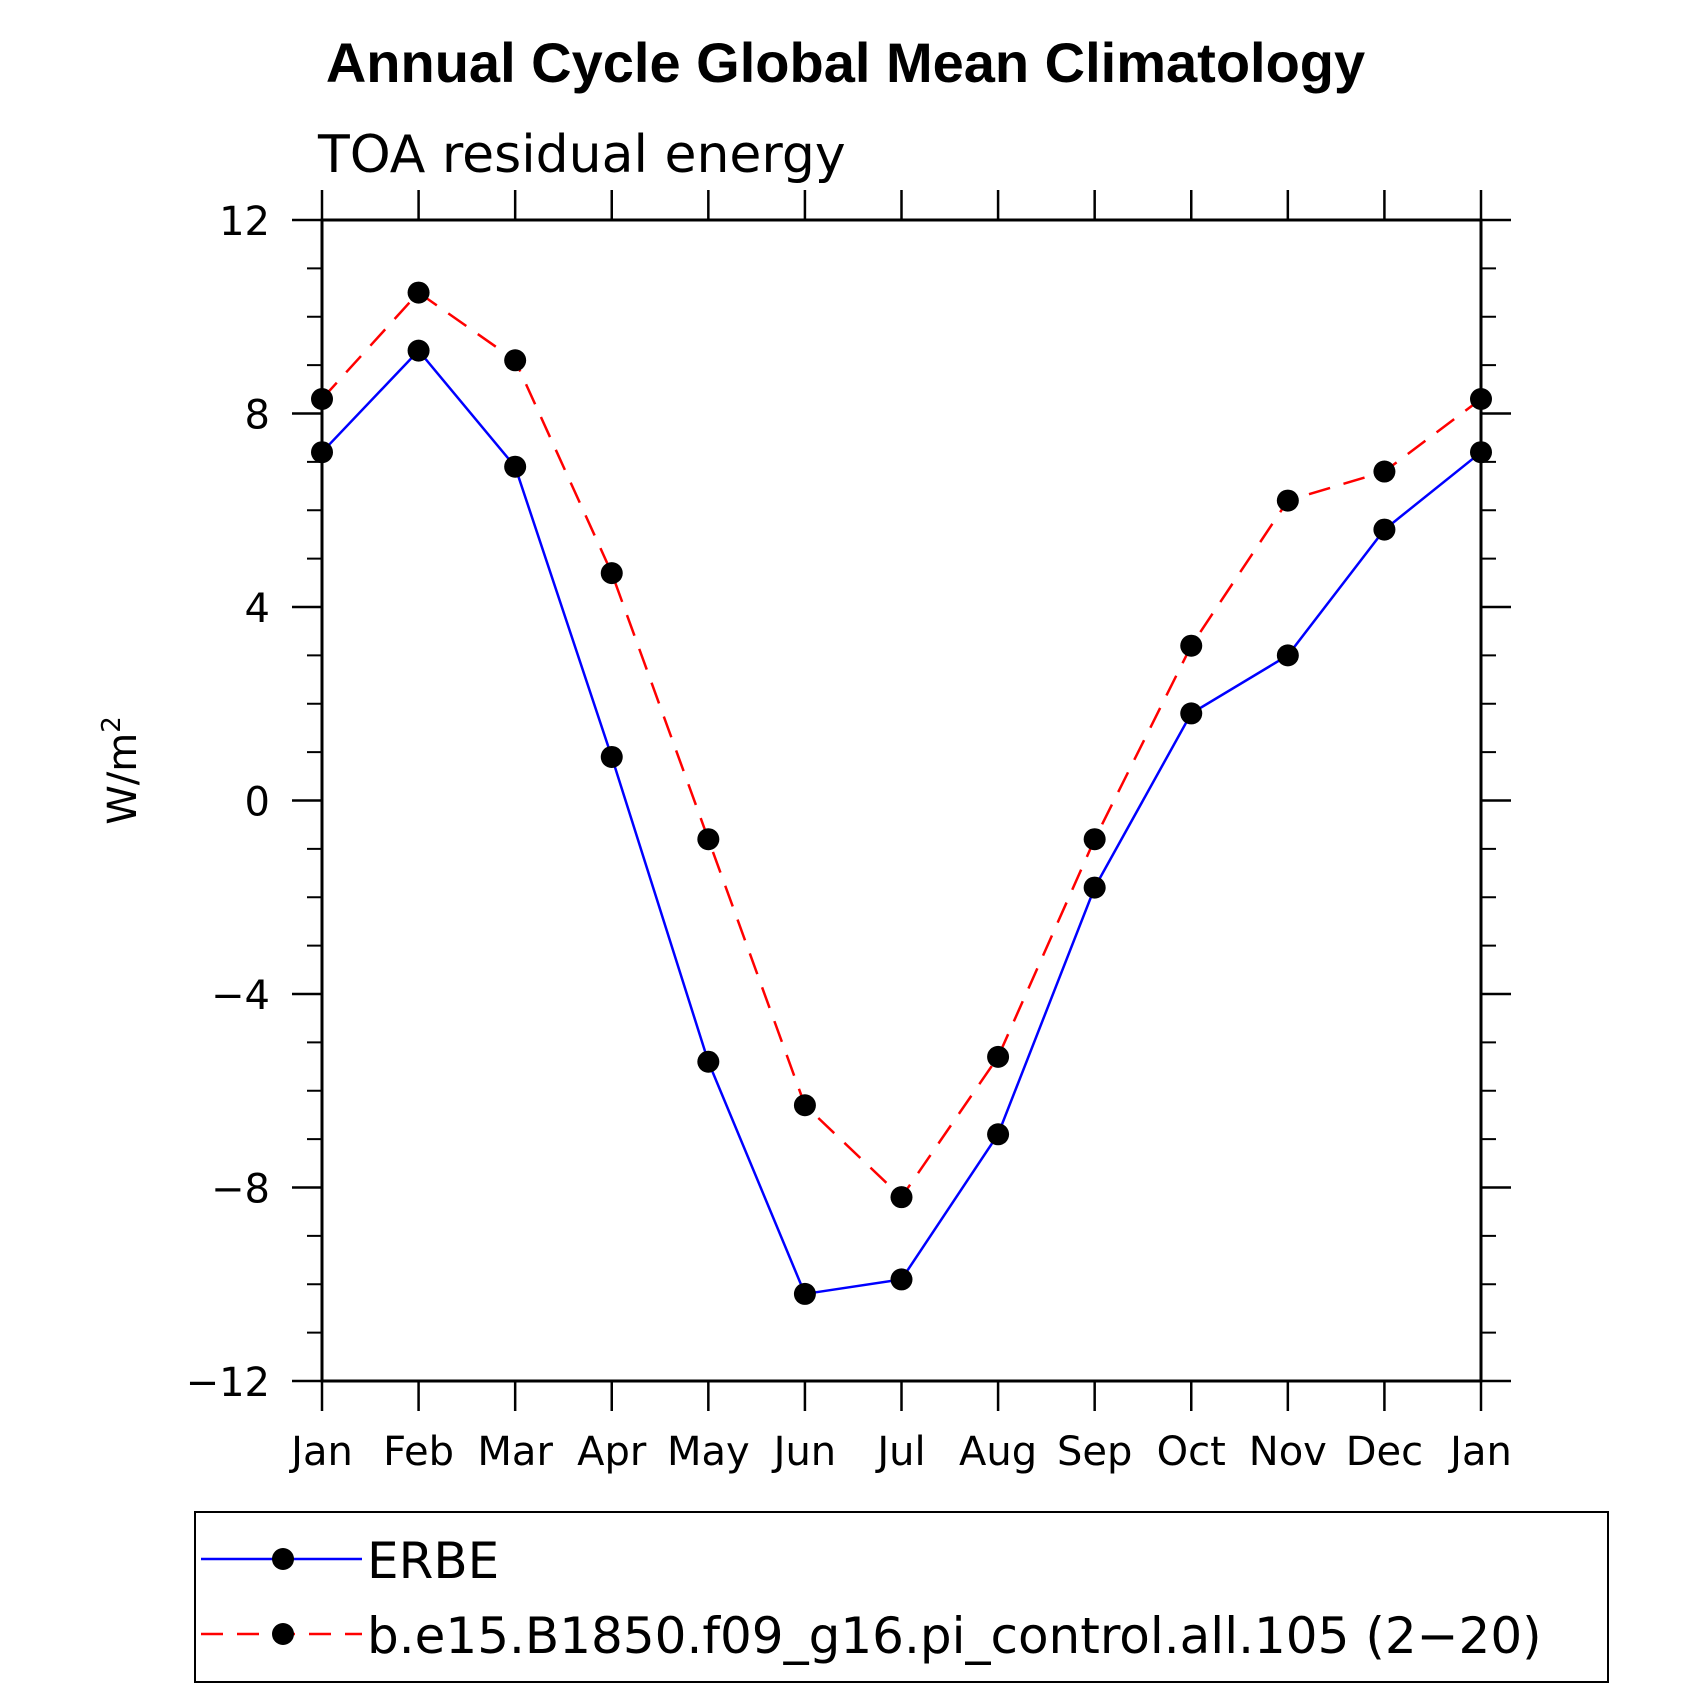 The height and width of the screenshot is (1691, 1691). Describe the element at coordinates (998, 1452) in the screenshot. I see `x-tick-label: Aug` at that location.